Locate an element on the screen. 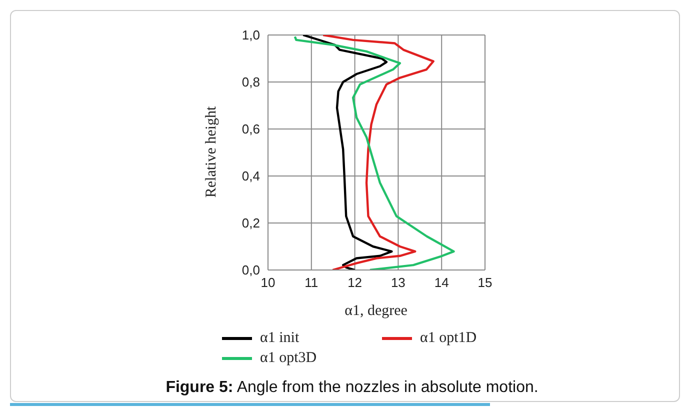 This screenshot has height=409, width=690. legend-label: α1 init is located at coordinates (280, 338).